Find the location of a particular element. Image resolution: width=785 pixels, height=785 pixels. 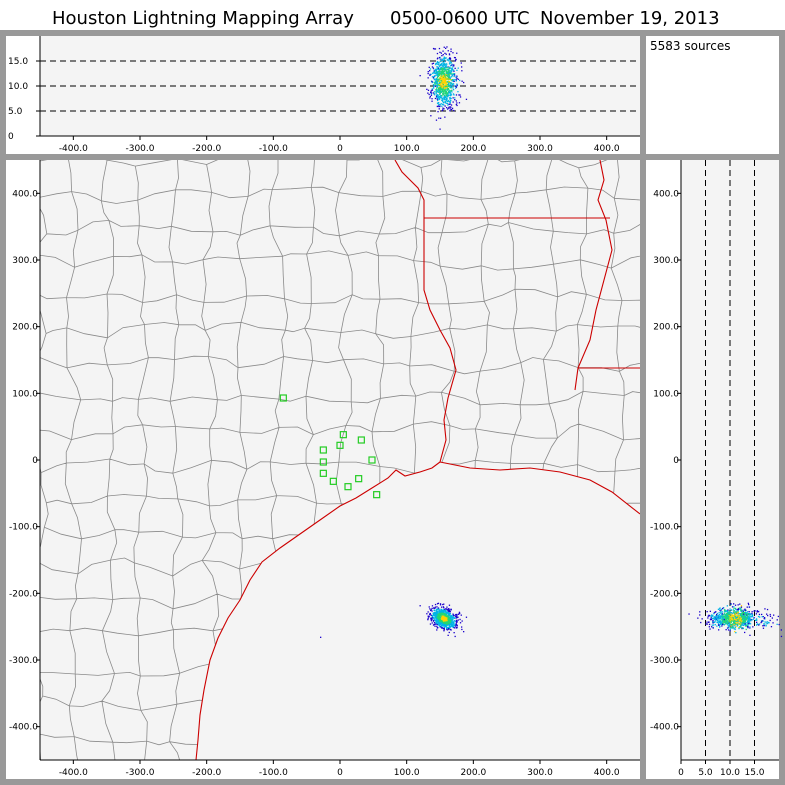

right-y-tick-label: 100.0 is located at coordinates (666, 394).